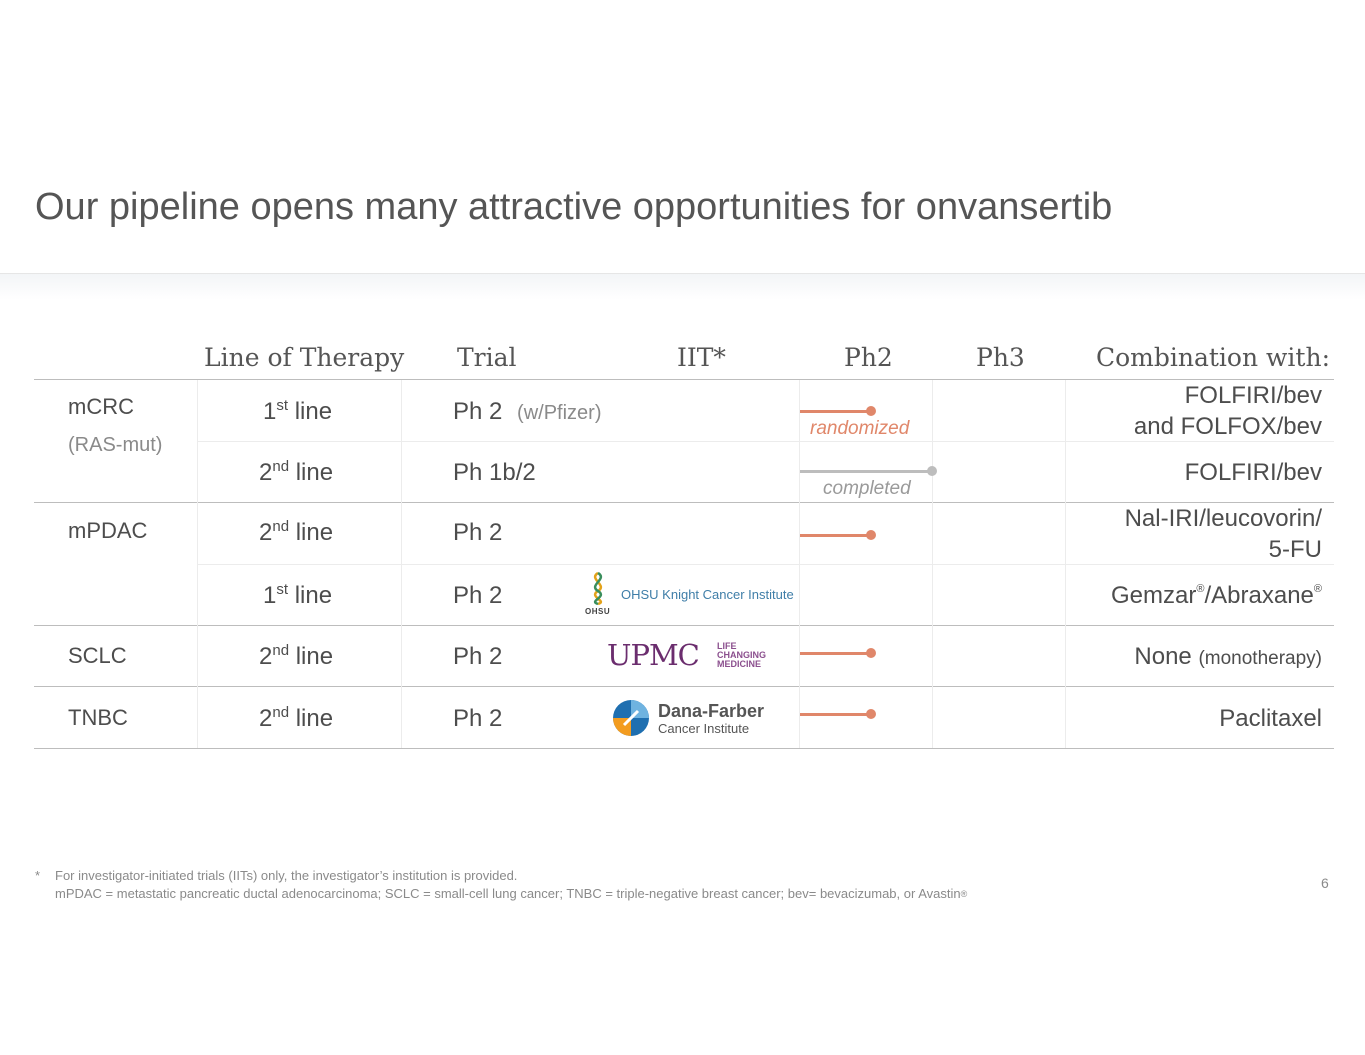  What do you see at coordinates (304, 357) in the screenshot?
I see `header-line-of-therapy: Line of Therapy` at bounding box center [304, 357].